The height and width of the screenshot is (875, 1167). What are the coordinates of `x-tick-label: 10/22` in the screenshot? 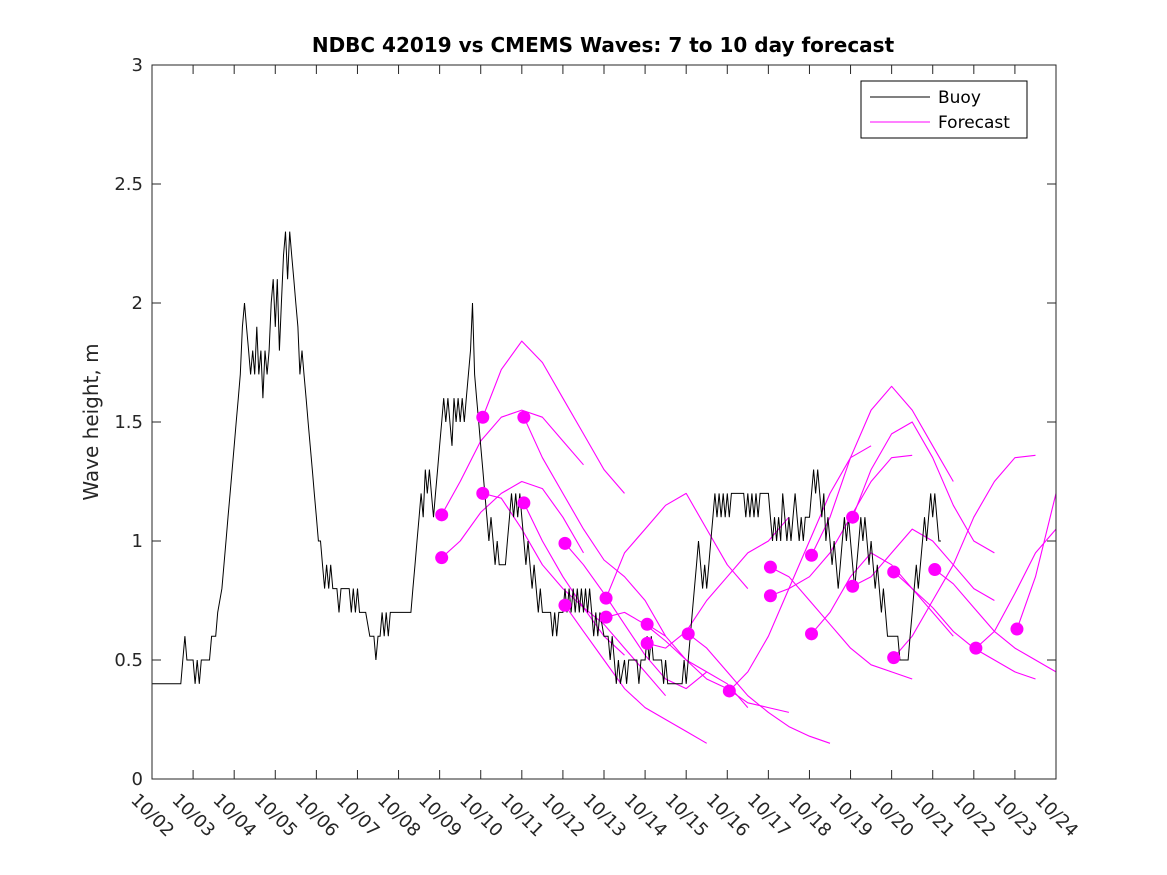 It's located at (974, 816).